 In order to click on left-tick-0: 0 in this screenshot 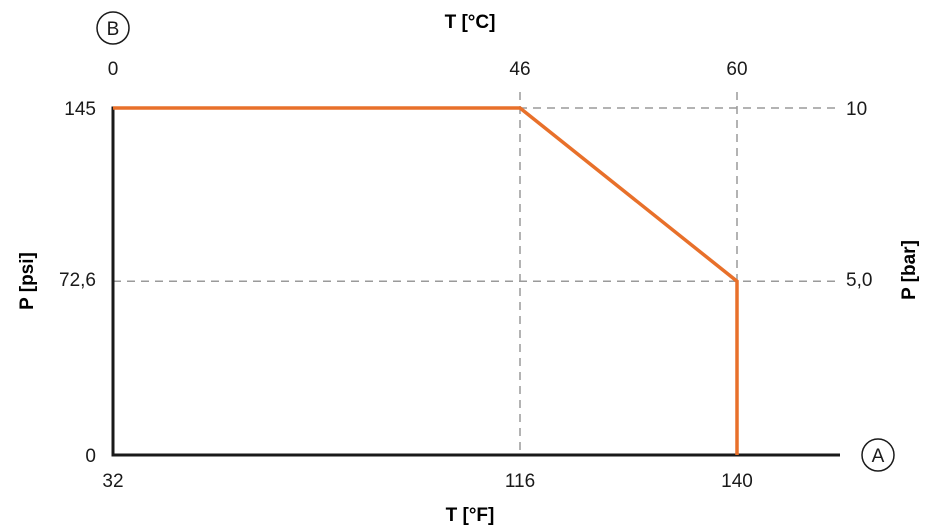, I will do `click(90, 456)`.